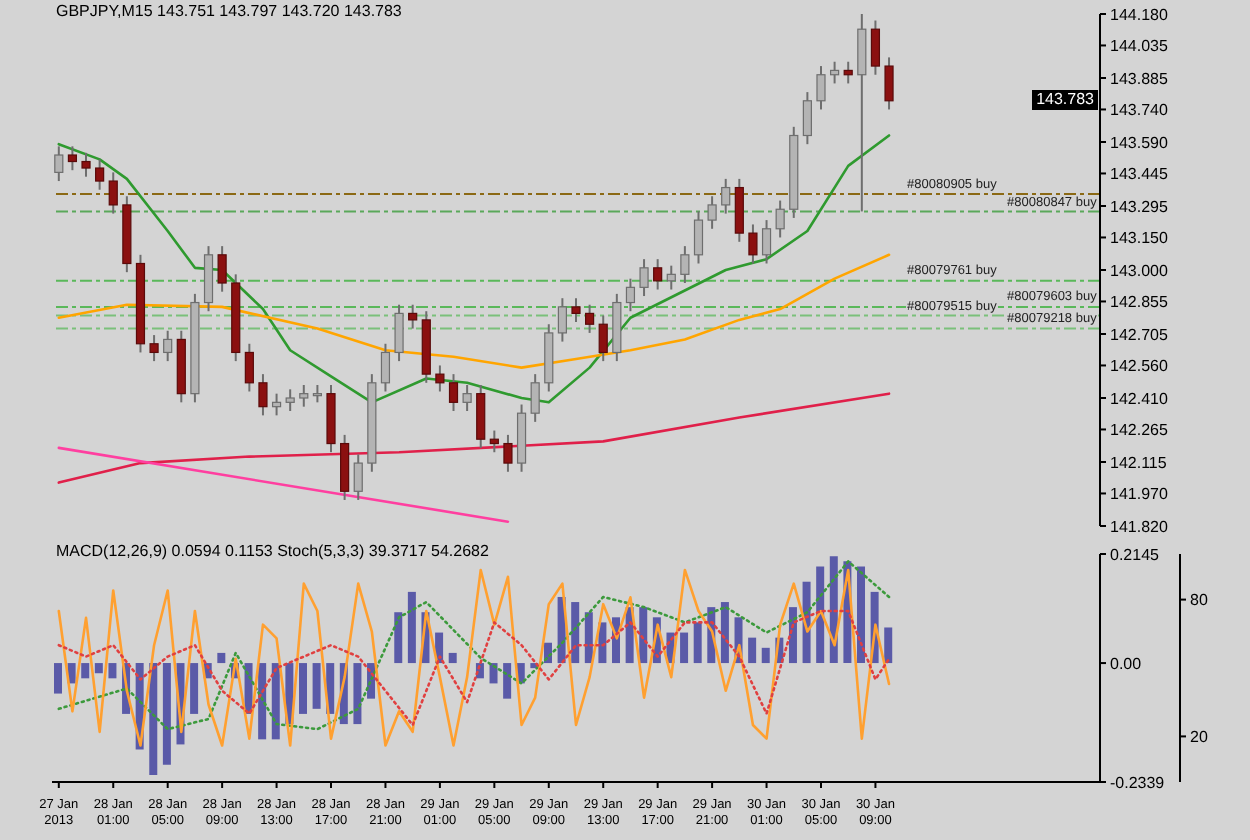 This screenshot has width=1250, height=840. I want to click on y-tick-label: 142.115, so click(1139, 462).